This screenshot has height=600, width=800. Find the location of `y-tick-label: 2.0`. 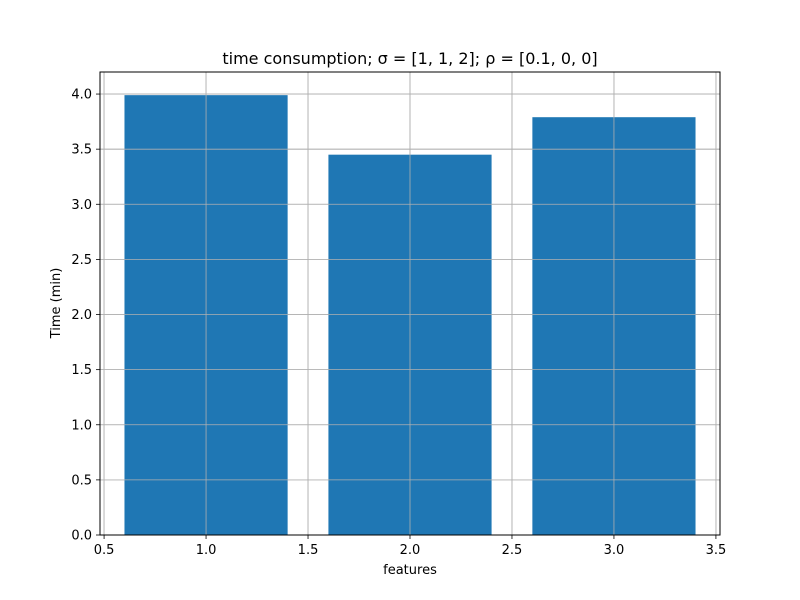

y-tick-label: 2.0 is located at coordinates (81, 315).